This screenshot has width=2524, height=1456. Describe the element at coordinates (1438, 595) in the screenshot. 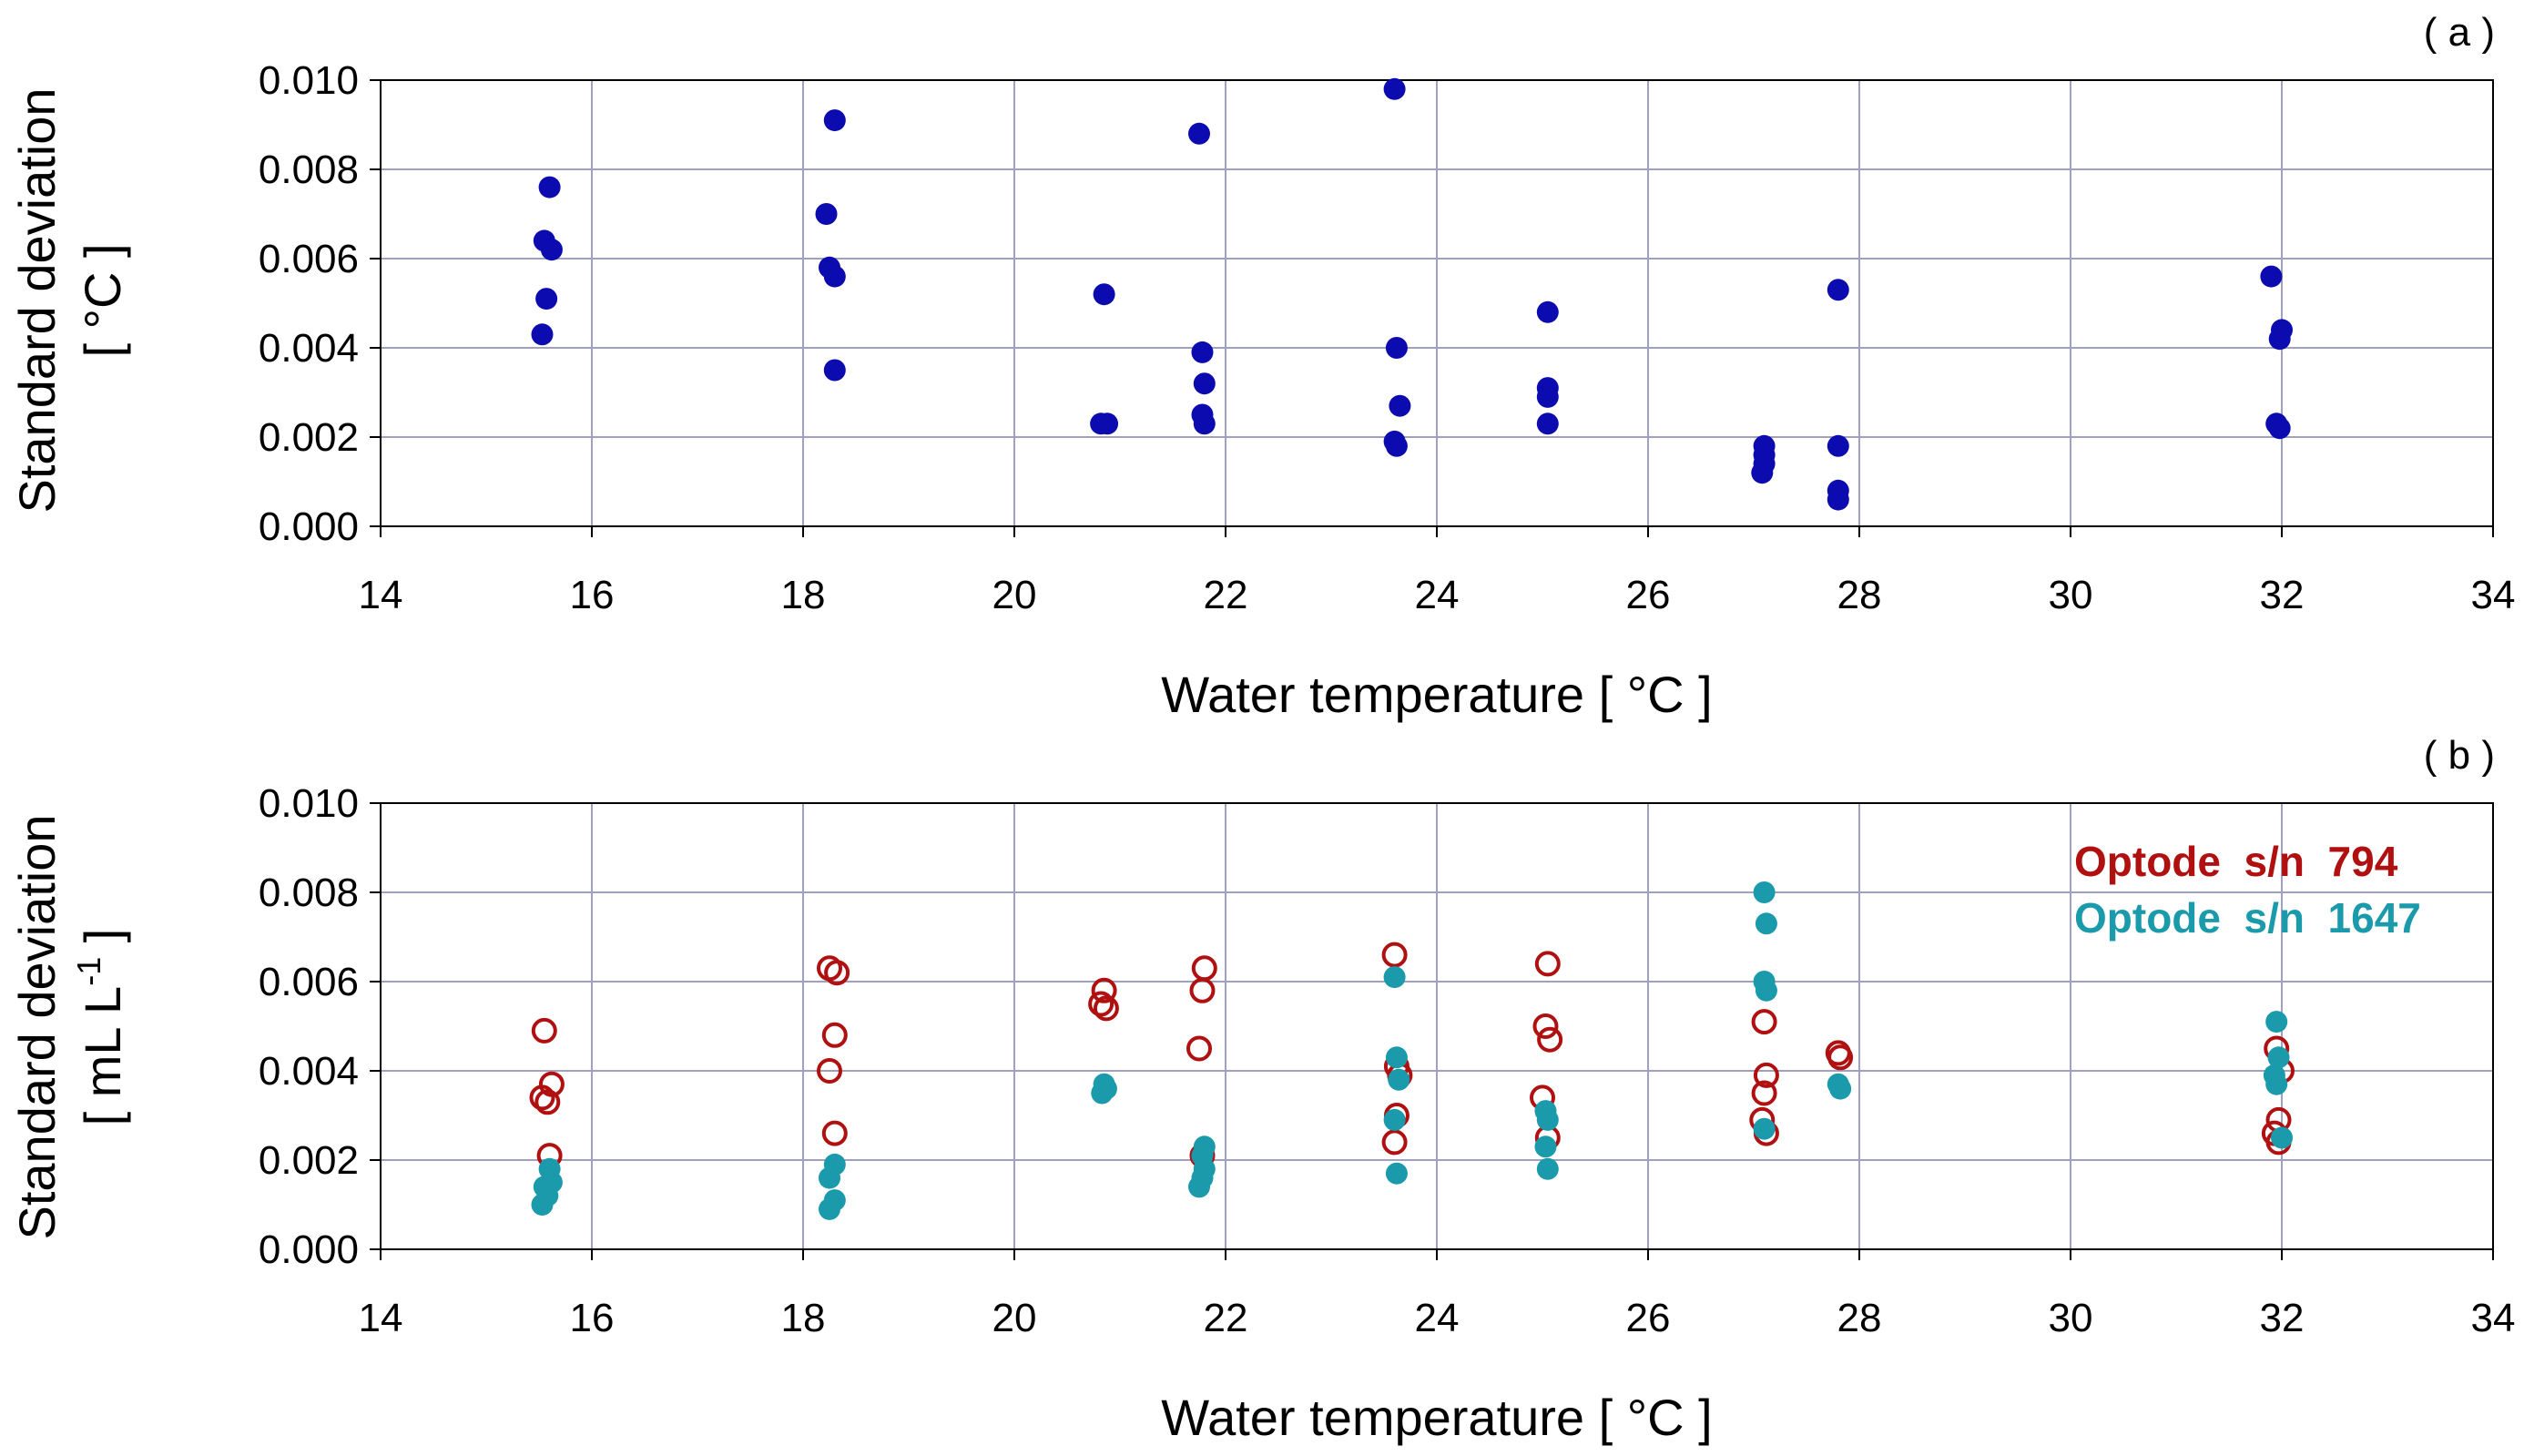

I see `x-tick-label: 24` at that location.